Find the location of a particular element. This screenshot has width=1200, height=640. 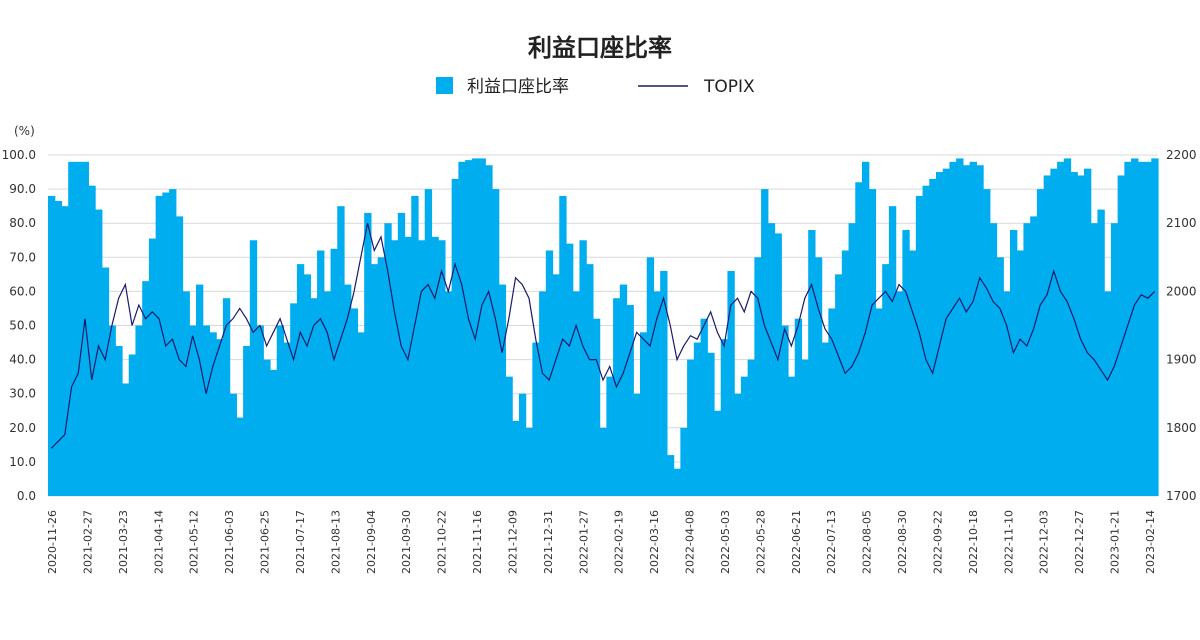

x-tick: 2021-06-03 is located at coordinates (229, 542).